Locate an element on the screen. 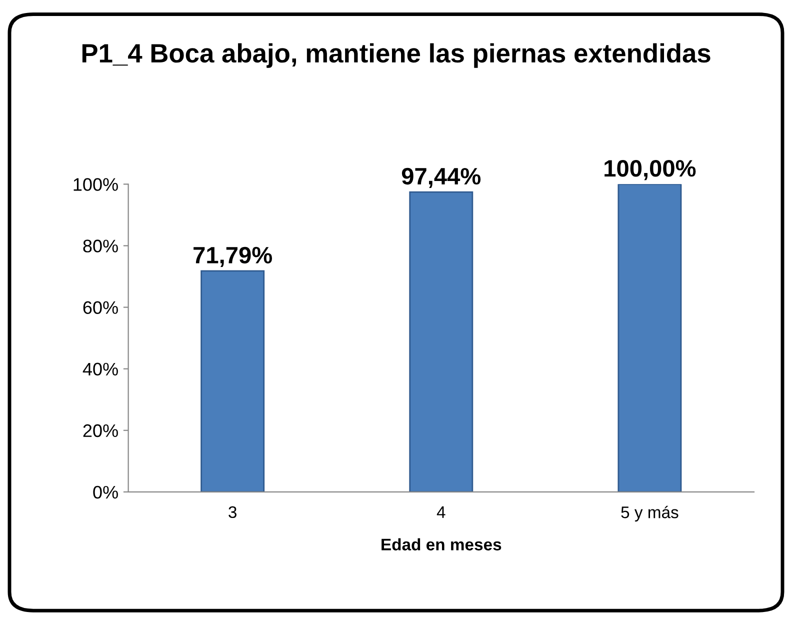 This screenshot has height=618, width=792. x-tick-label: 5 y más is located at coordinates (649, 514).